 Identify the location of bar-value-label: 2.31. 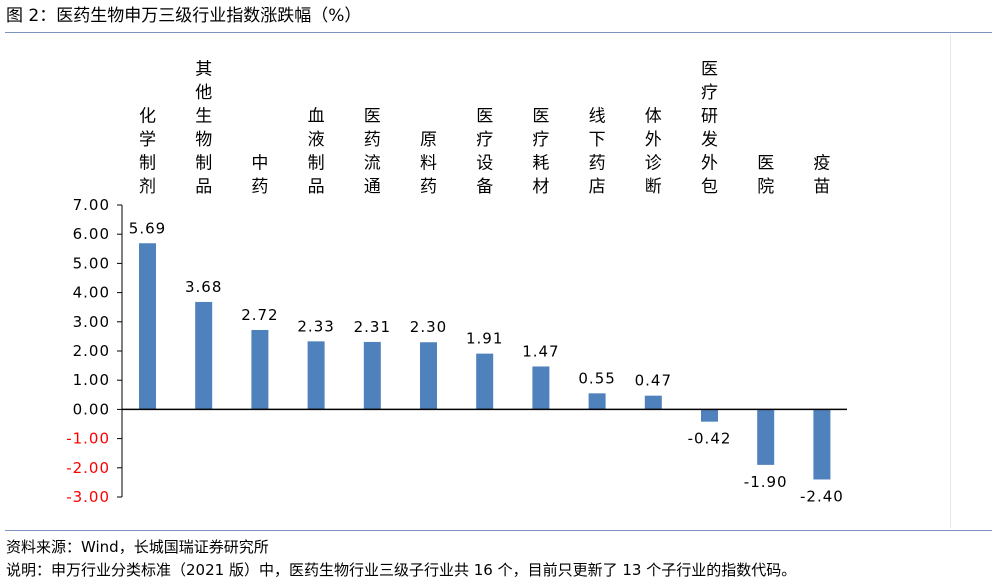
(372, 327).